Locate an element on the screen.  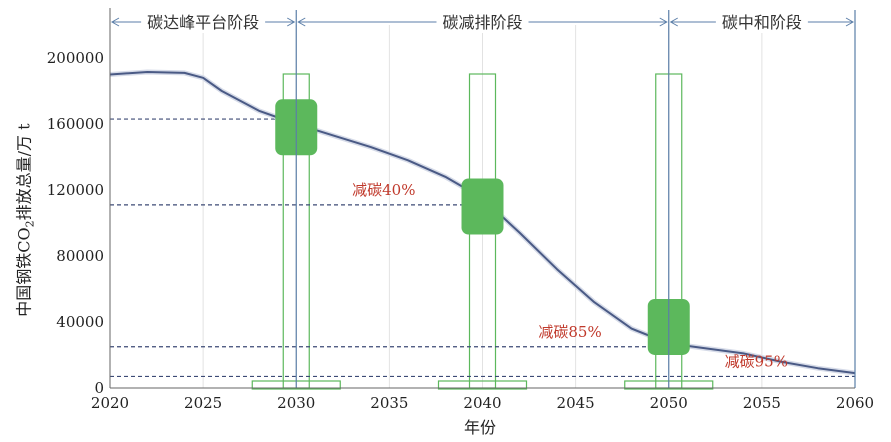
x-axis-title: 年份 is located at coordinates (480, 427).